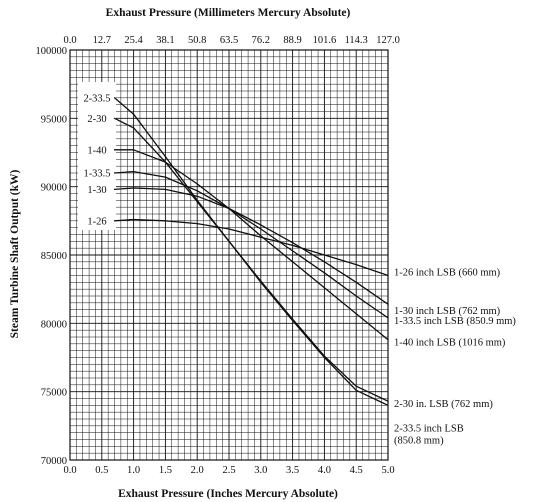  I want to click on left-series-labels: 2-33.5 2-30 1-40 1-33.5 1-30 1-26, so click(96, 160).